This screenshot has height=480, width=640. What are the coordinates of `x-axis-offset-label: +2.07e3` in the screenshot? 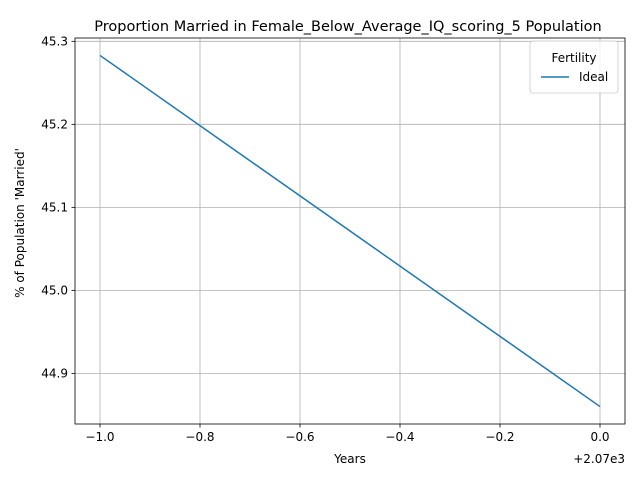 It's located at (599, 459).